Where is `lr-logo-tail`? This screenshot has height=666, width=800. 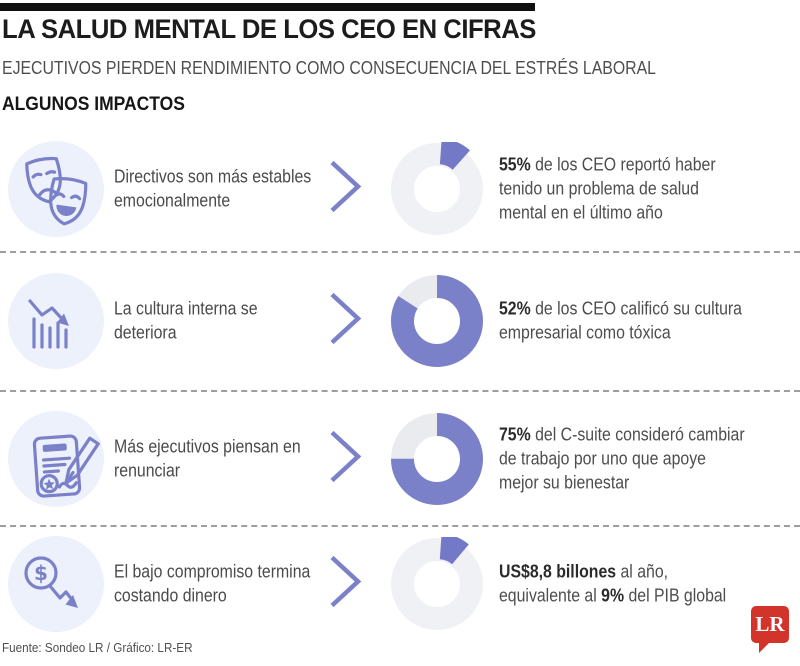
lr-logo-tail is located at coordinates (764, 647).